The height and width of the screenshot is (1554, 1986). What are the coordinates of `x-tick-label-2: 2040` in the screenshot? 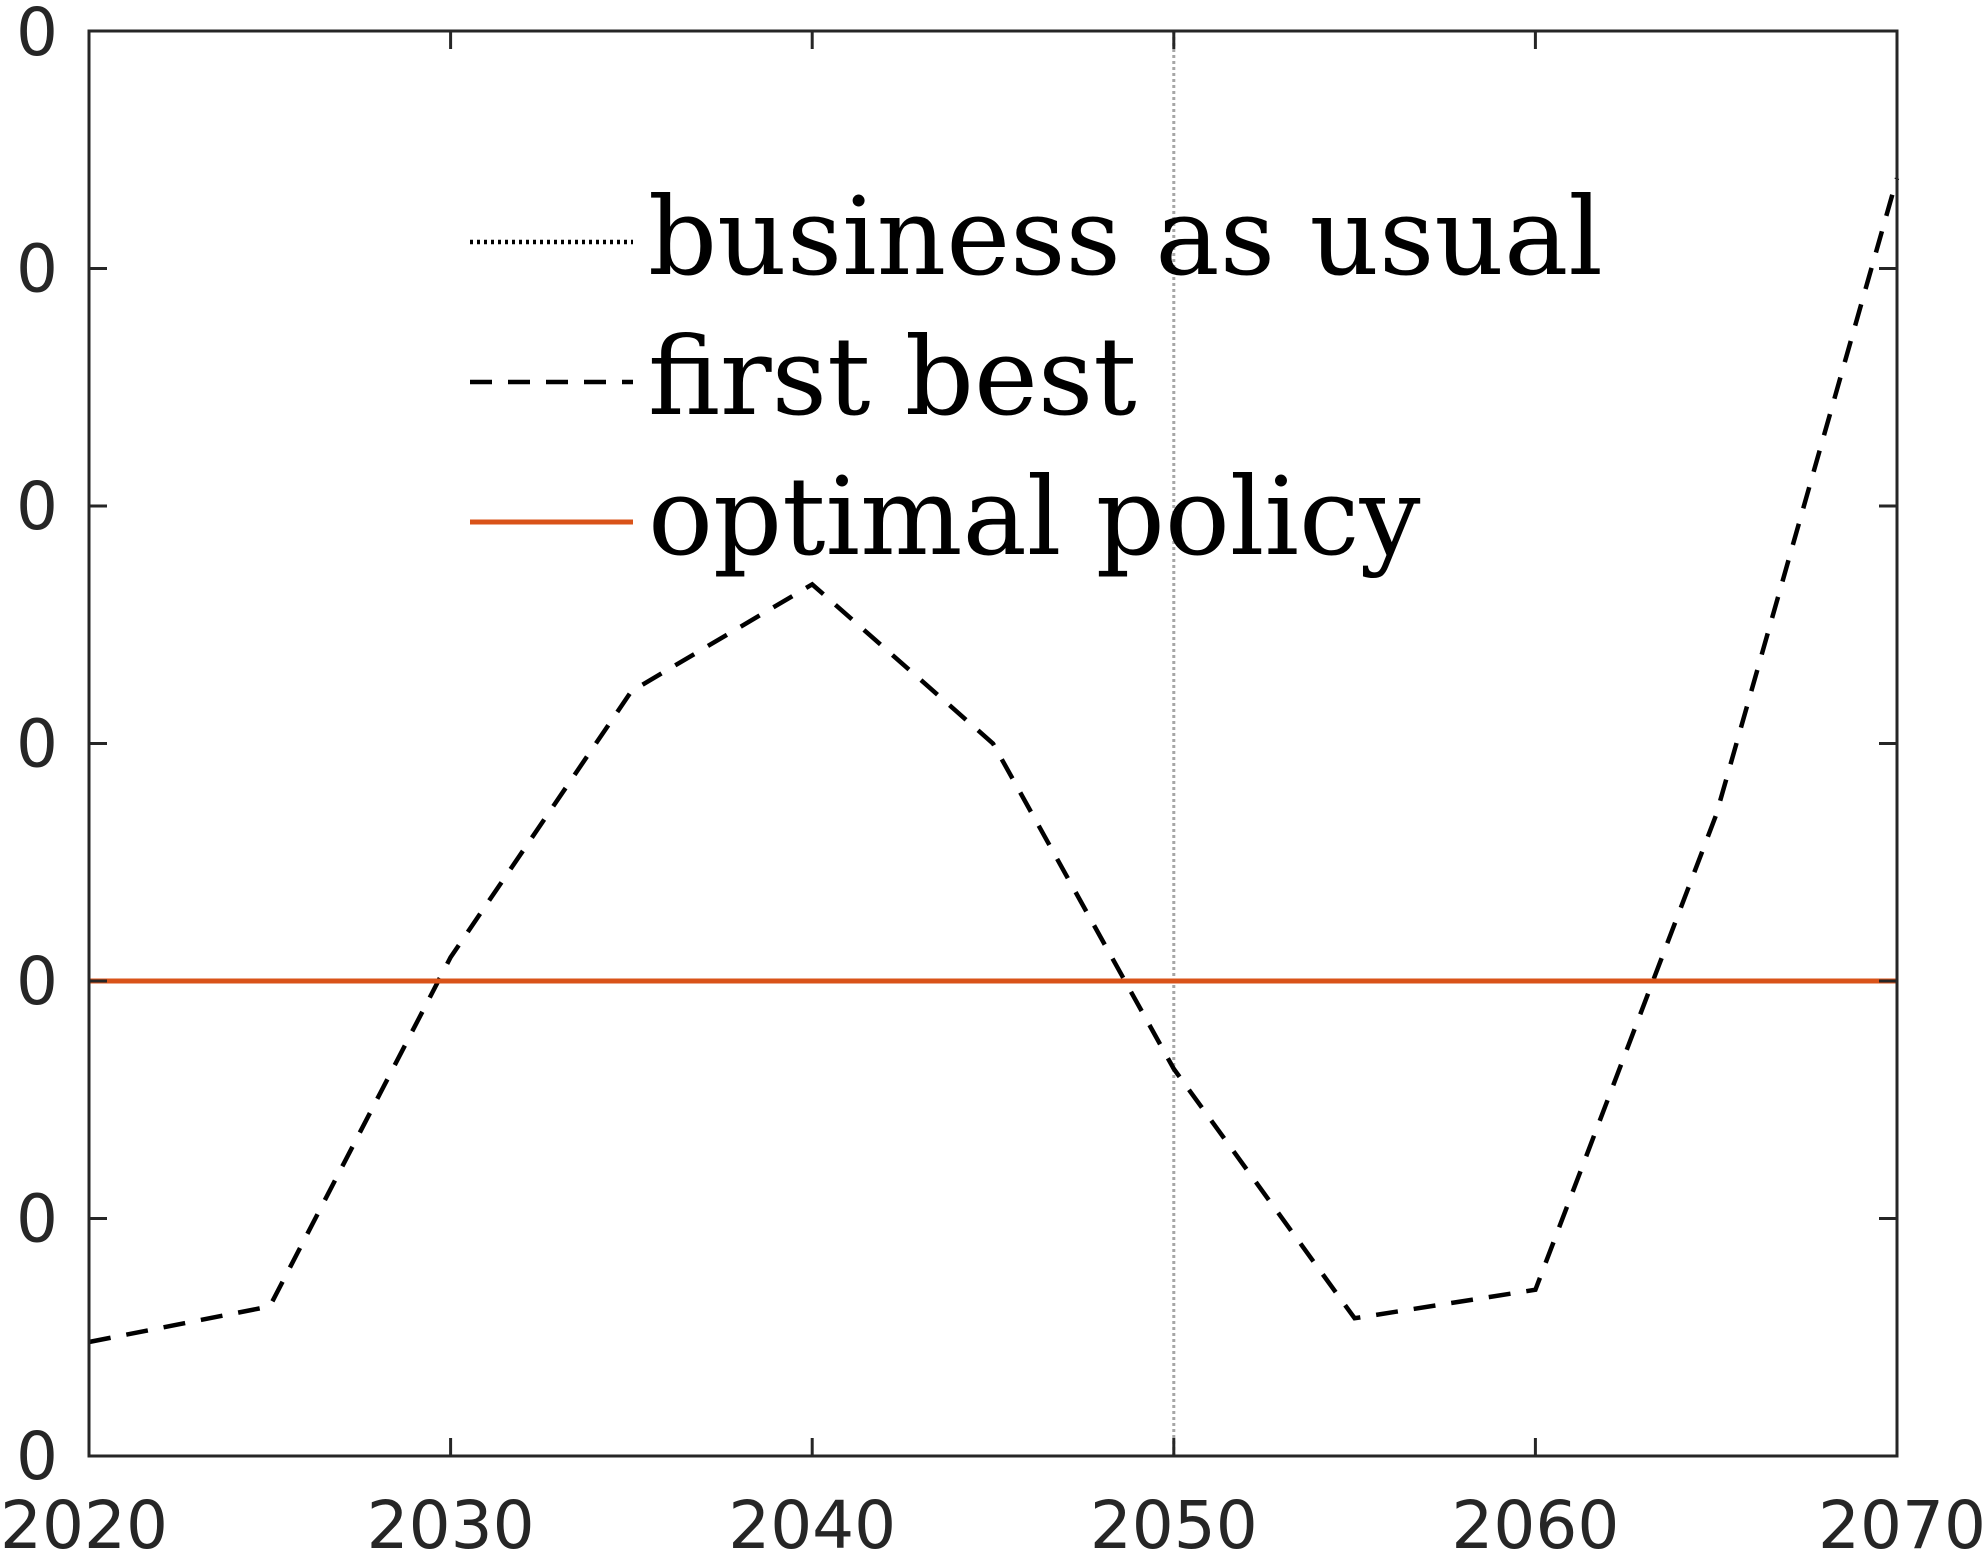 It's located at (812, 1520).